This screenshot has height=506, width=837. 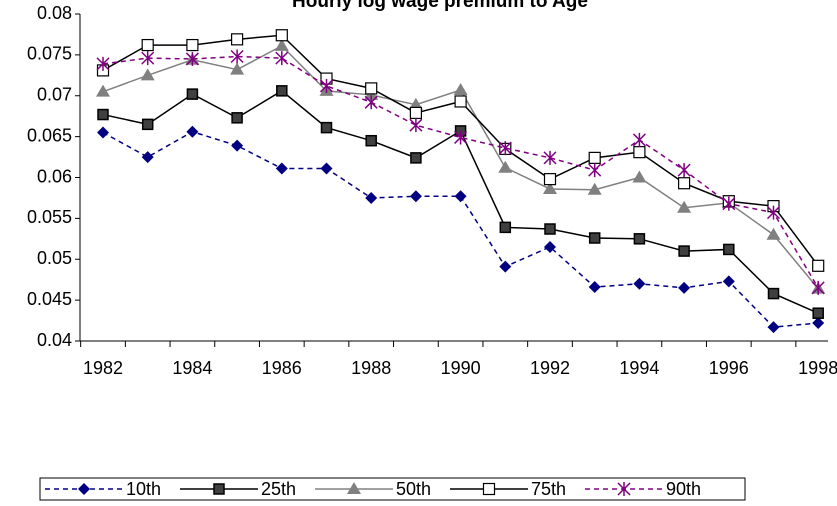 I want to click on x-tick-label: 1986, so click(x=282, y=368).